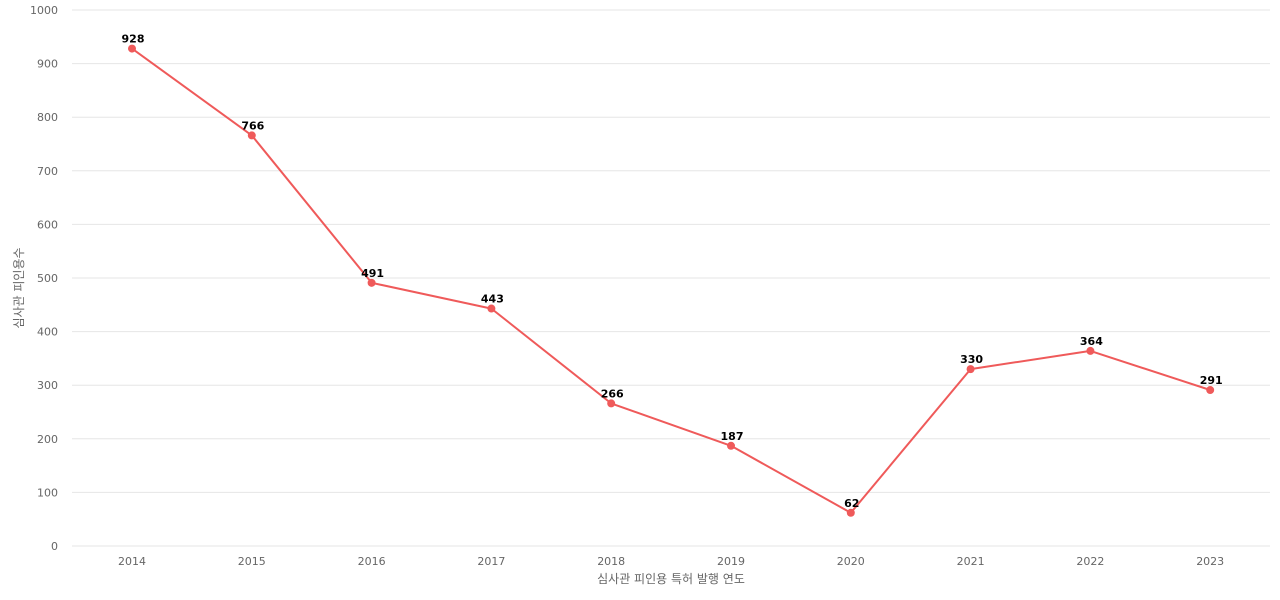  What do you see at coordinates (47, 492) in the screenshot?
I see `y-tick-label: 100` at bounding box center [47, 492].